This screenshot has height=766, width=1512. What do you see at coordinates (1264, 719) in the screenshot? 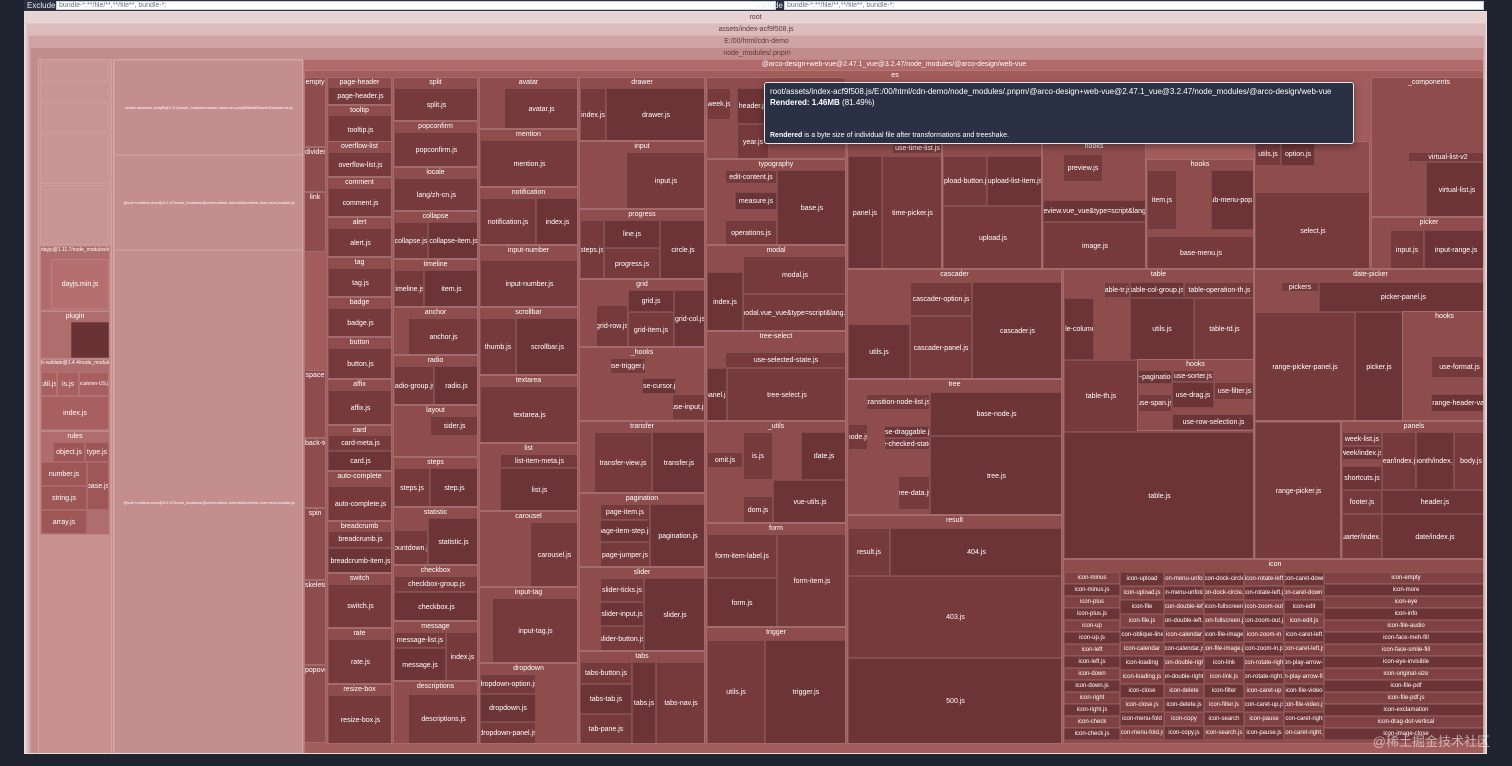
I see `icon-file-leaf: icon-pause` at bounding box center [1264, 719].